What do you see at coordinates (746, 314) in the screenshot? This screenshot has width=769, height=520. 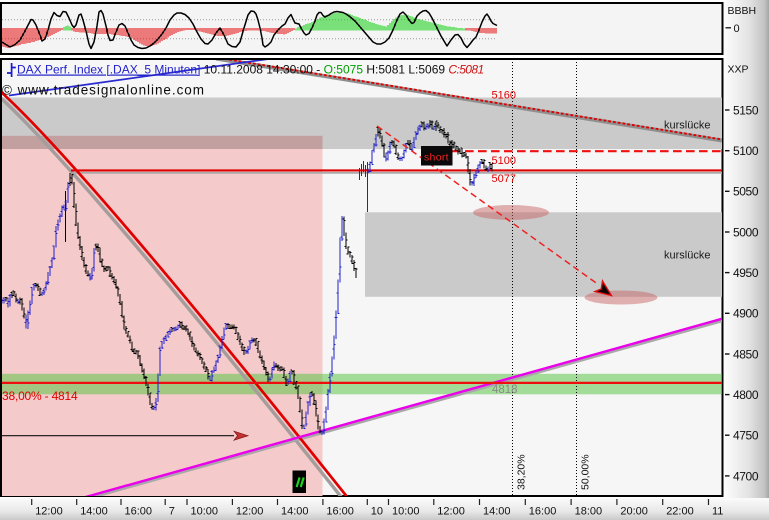 I see `svg-text: 4900` at bounding box center [746, 314].